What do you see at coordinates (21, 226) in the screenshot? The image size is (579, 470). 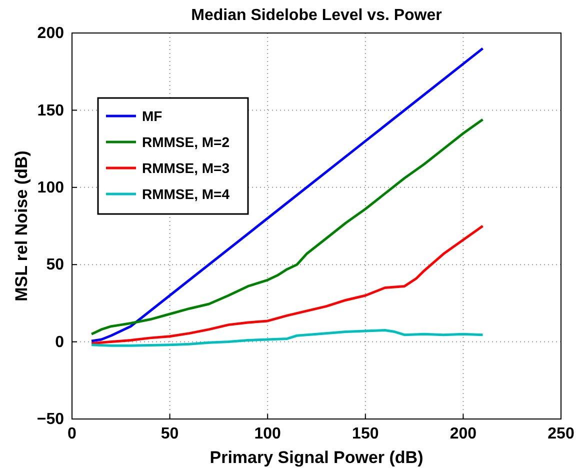 I see `y-axis-title: MSL rel Noise (dB)` at bounding box center [21, 226].